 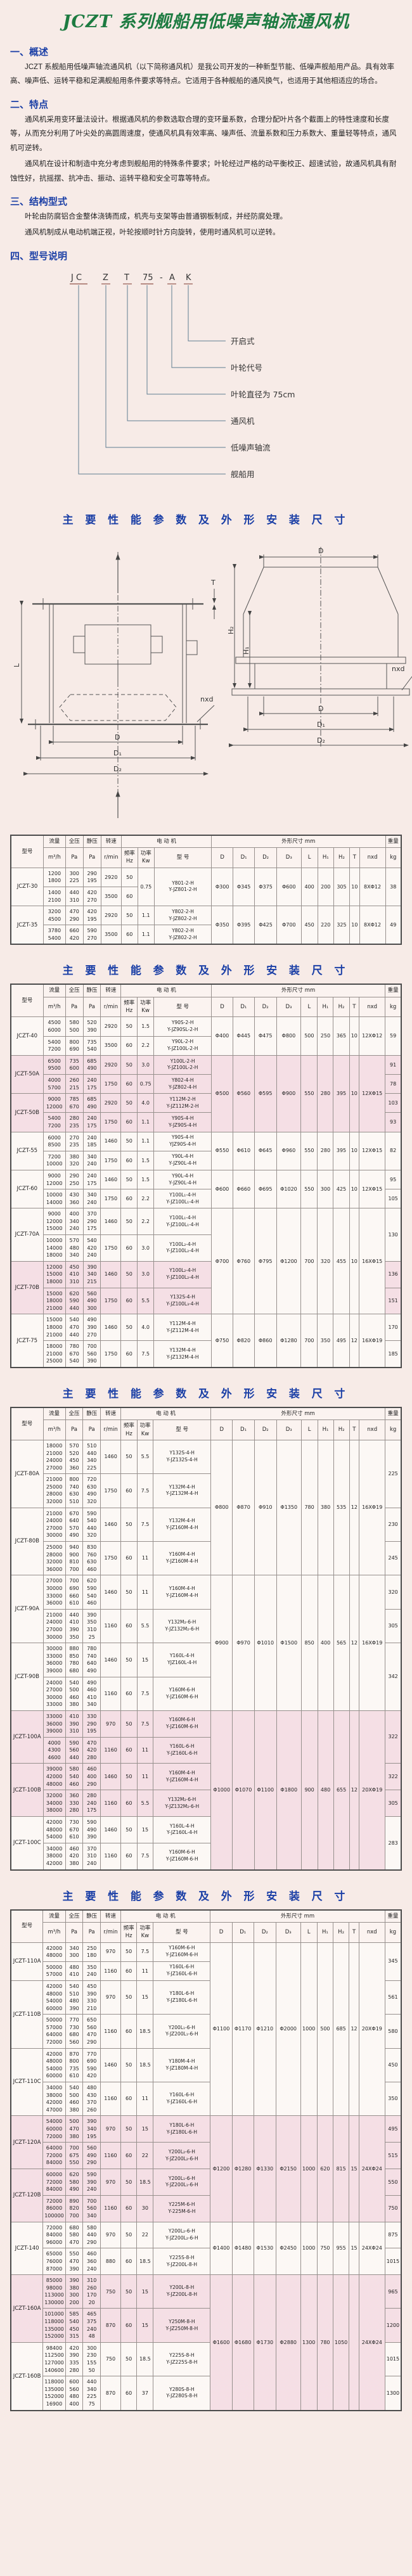 What do you see at coordinates (182, 2208) in the screenshot?
I see `motor-model-cell: Y225M-6-H Y-225M-6-H` at bounding box center [182, 2208].